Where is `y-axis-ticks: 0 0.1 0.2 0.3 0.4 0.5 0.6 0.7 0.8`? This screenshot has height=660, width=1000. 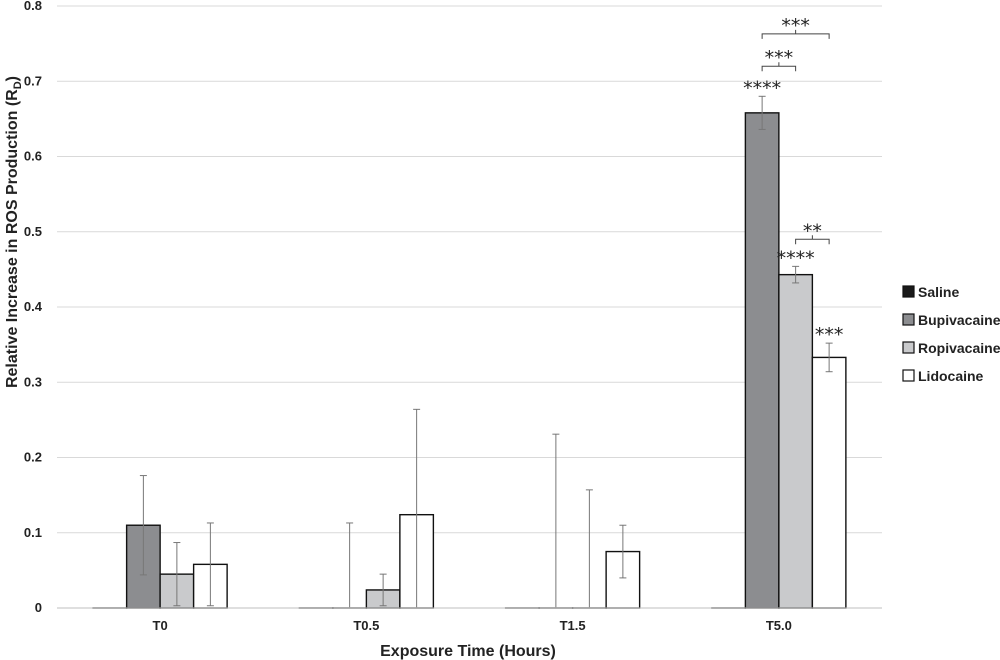
y-axis-ticks: 0 0.1 0.2 0.3 0.4 0.5 0.6 0.7 0.8 is located at coordinates (33, 307).